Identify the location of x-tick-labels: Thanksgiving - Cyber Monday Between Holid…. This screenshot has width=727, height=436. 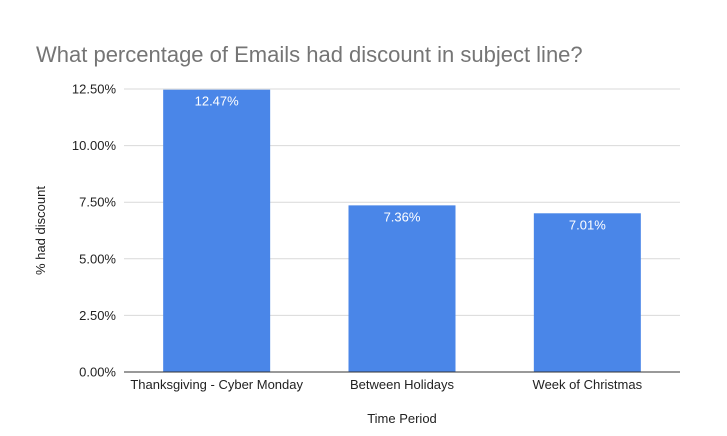
(386, 384).